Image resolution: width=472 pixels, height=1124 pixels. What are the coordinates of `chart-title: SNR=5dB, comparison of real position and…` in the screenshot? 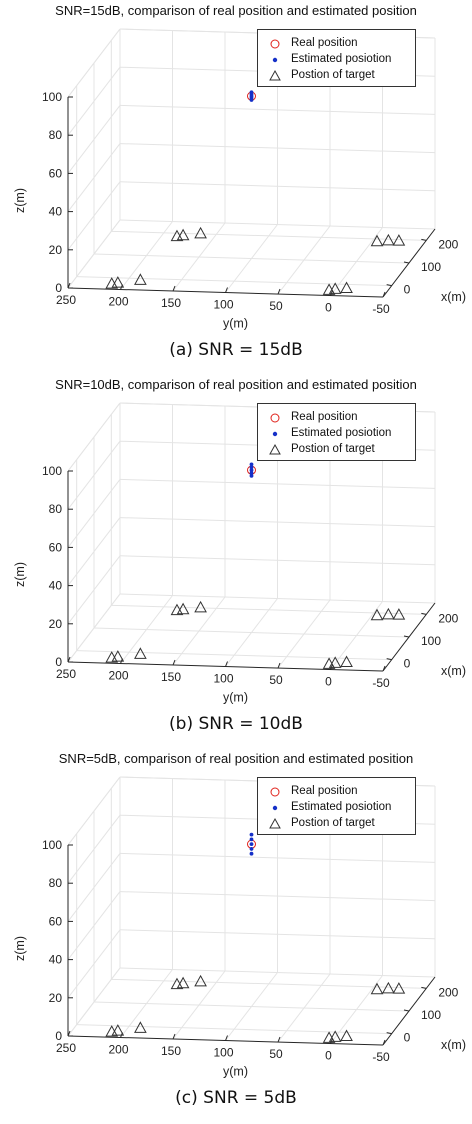 It's located at (236, 758).